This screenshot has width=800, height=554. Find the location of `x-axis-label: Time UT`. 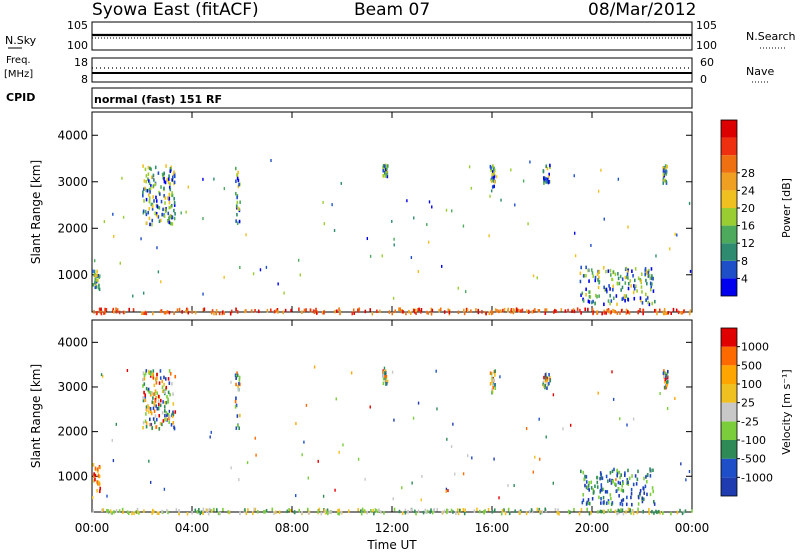

x-axis-label: Time UT is located at coordinates (391, 545).